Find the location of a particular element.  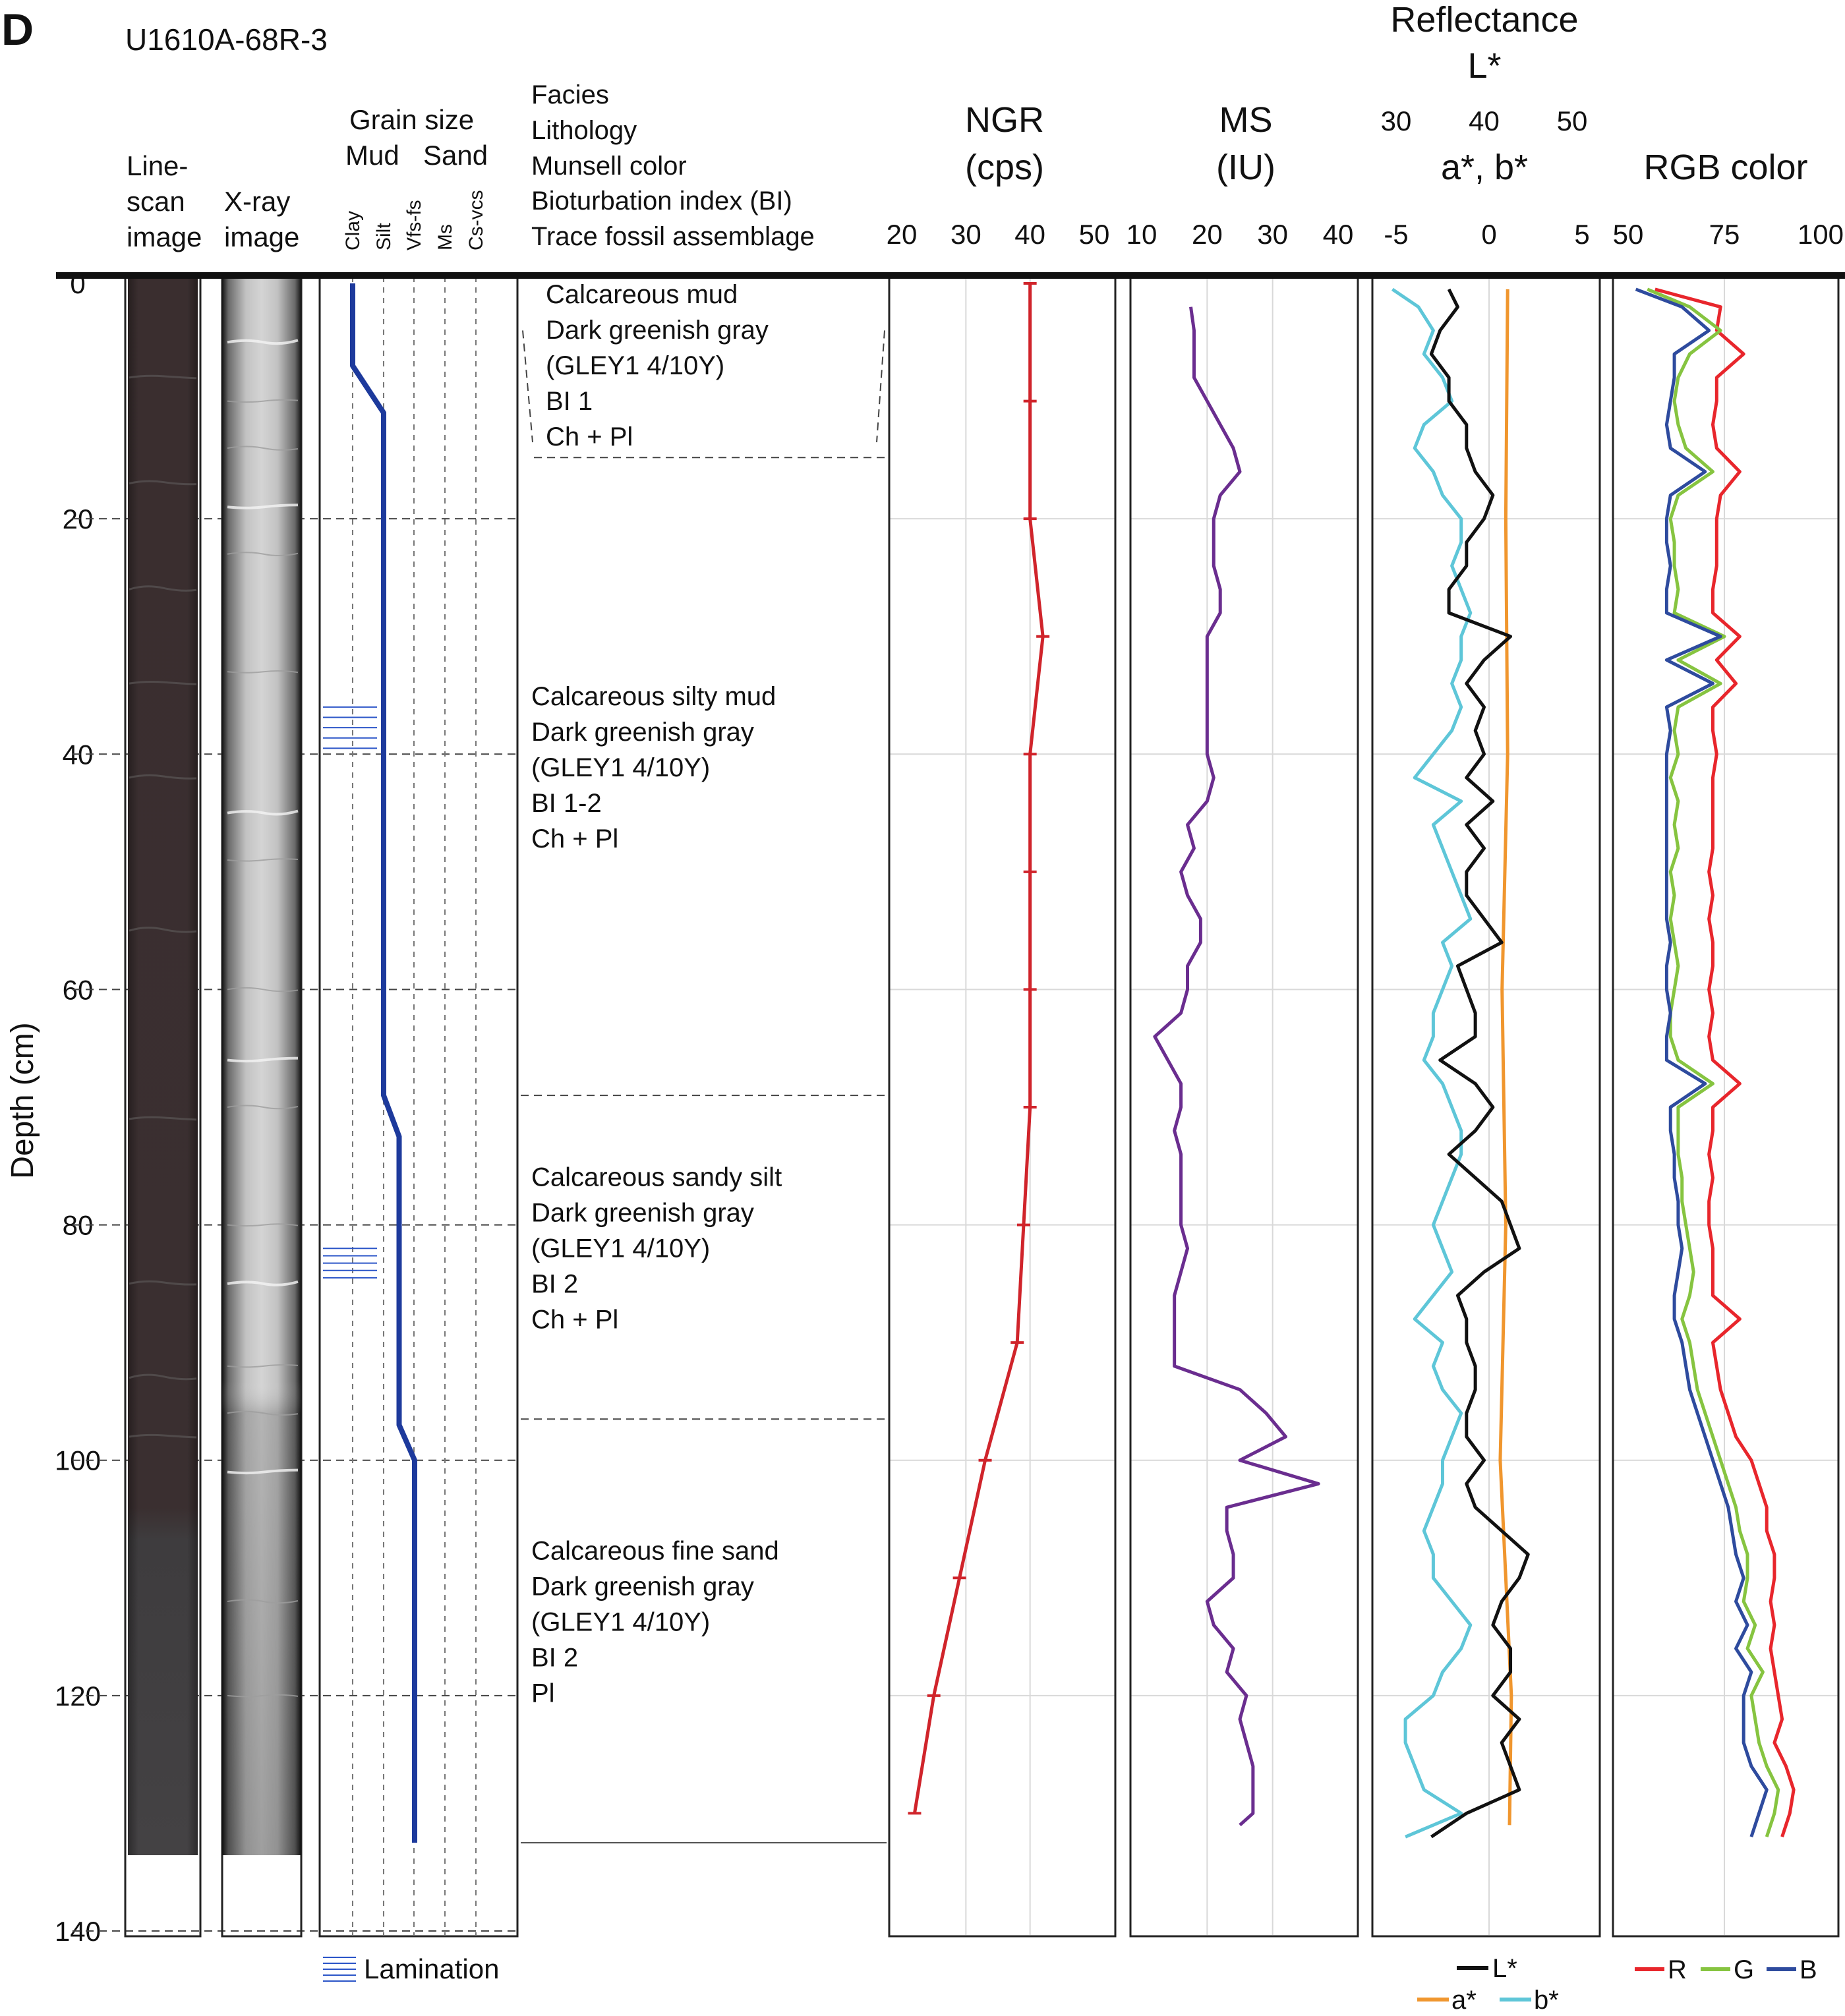

reflectance-header: Reflectance L* a*, b* is located at coordinates (1484, 93).